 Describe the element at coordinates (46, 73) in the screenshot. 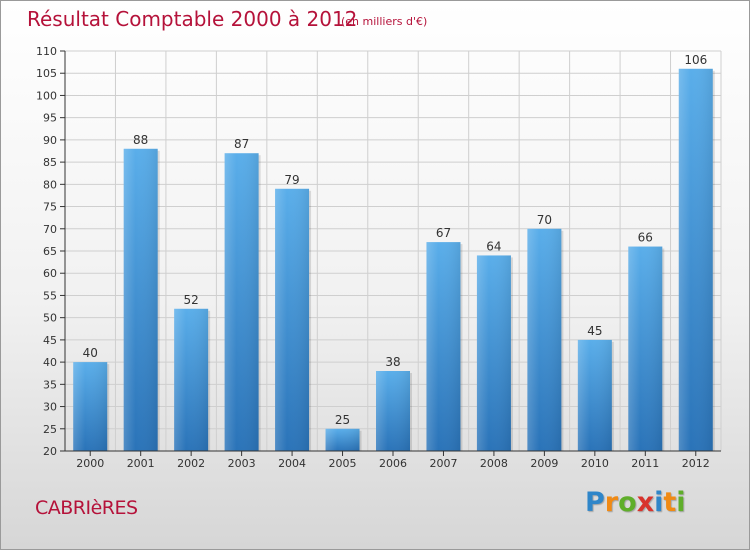

I see `y-tick-label: 105` at that location.